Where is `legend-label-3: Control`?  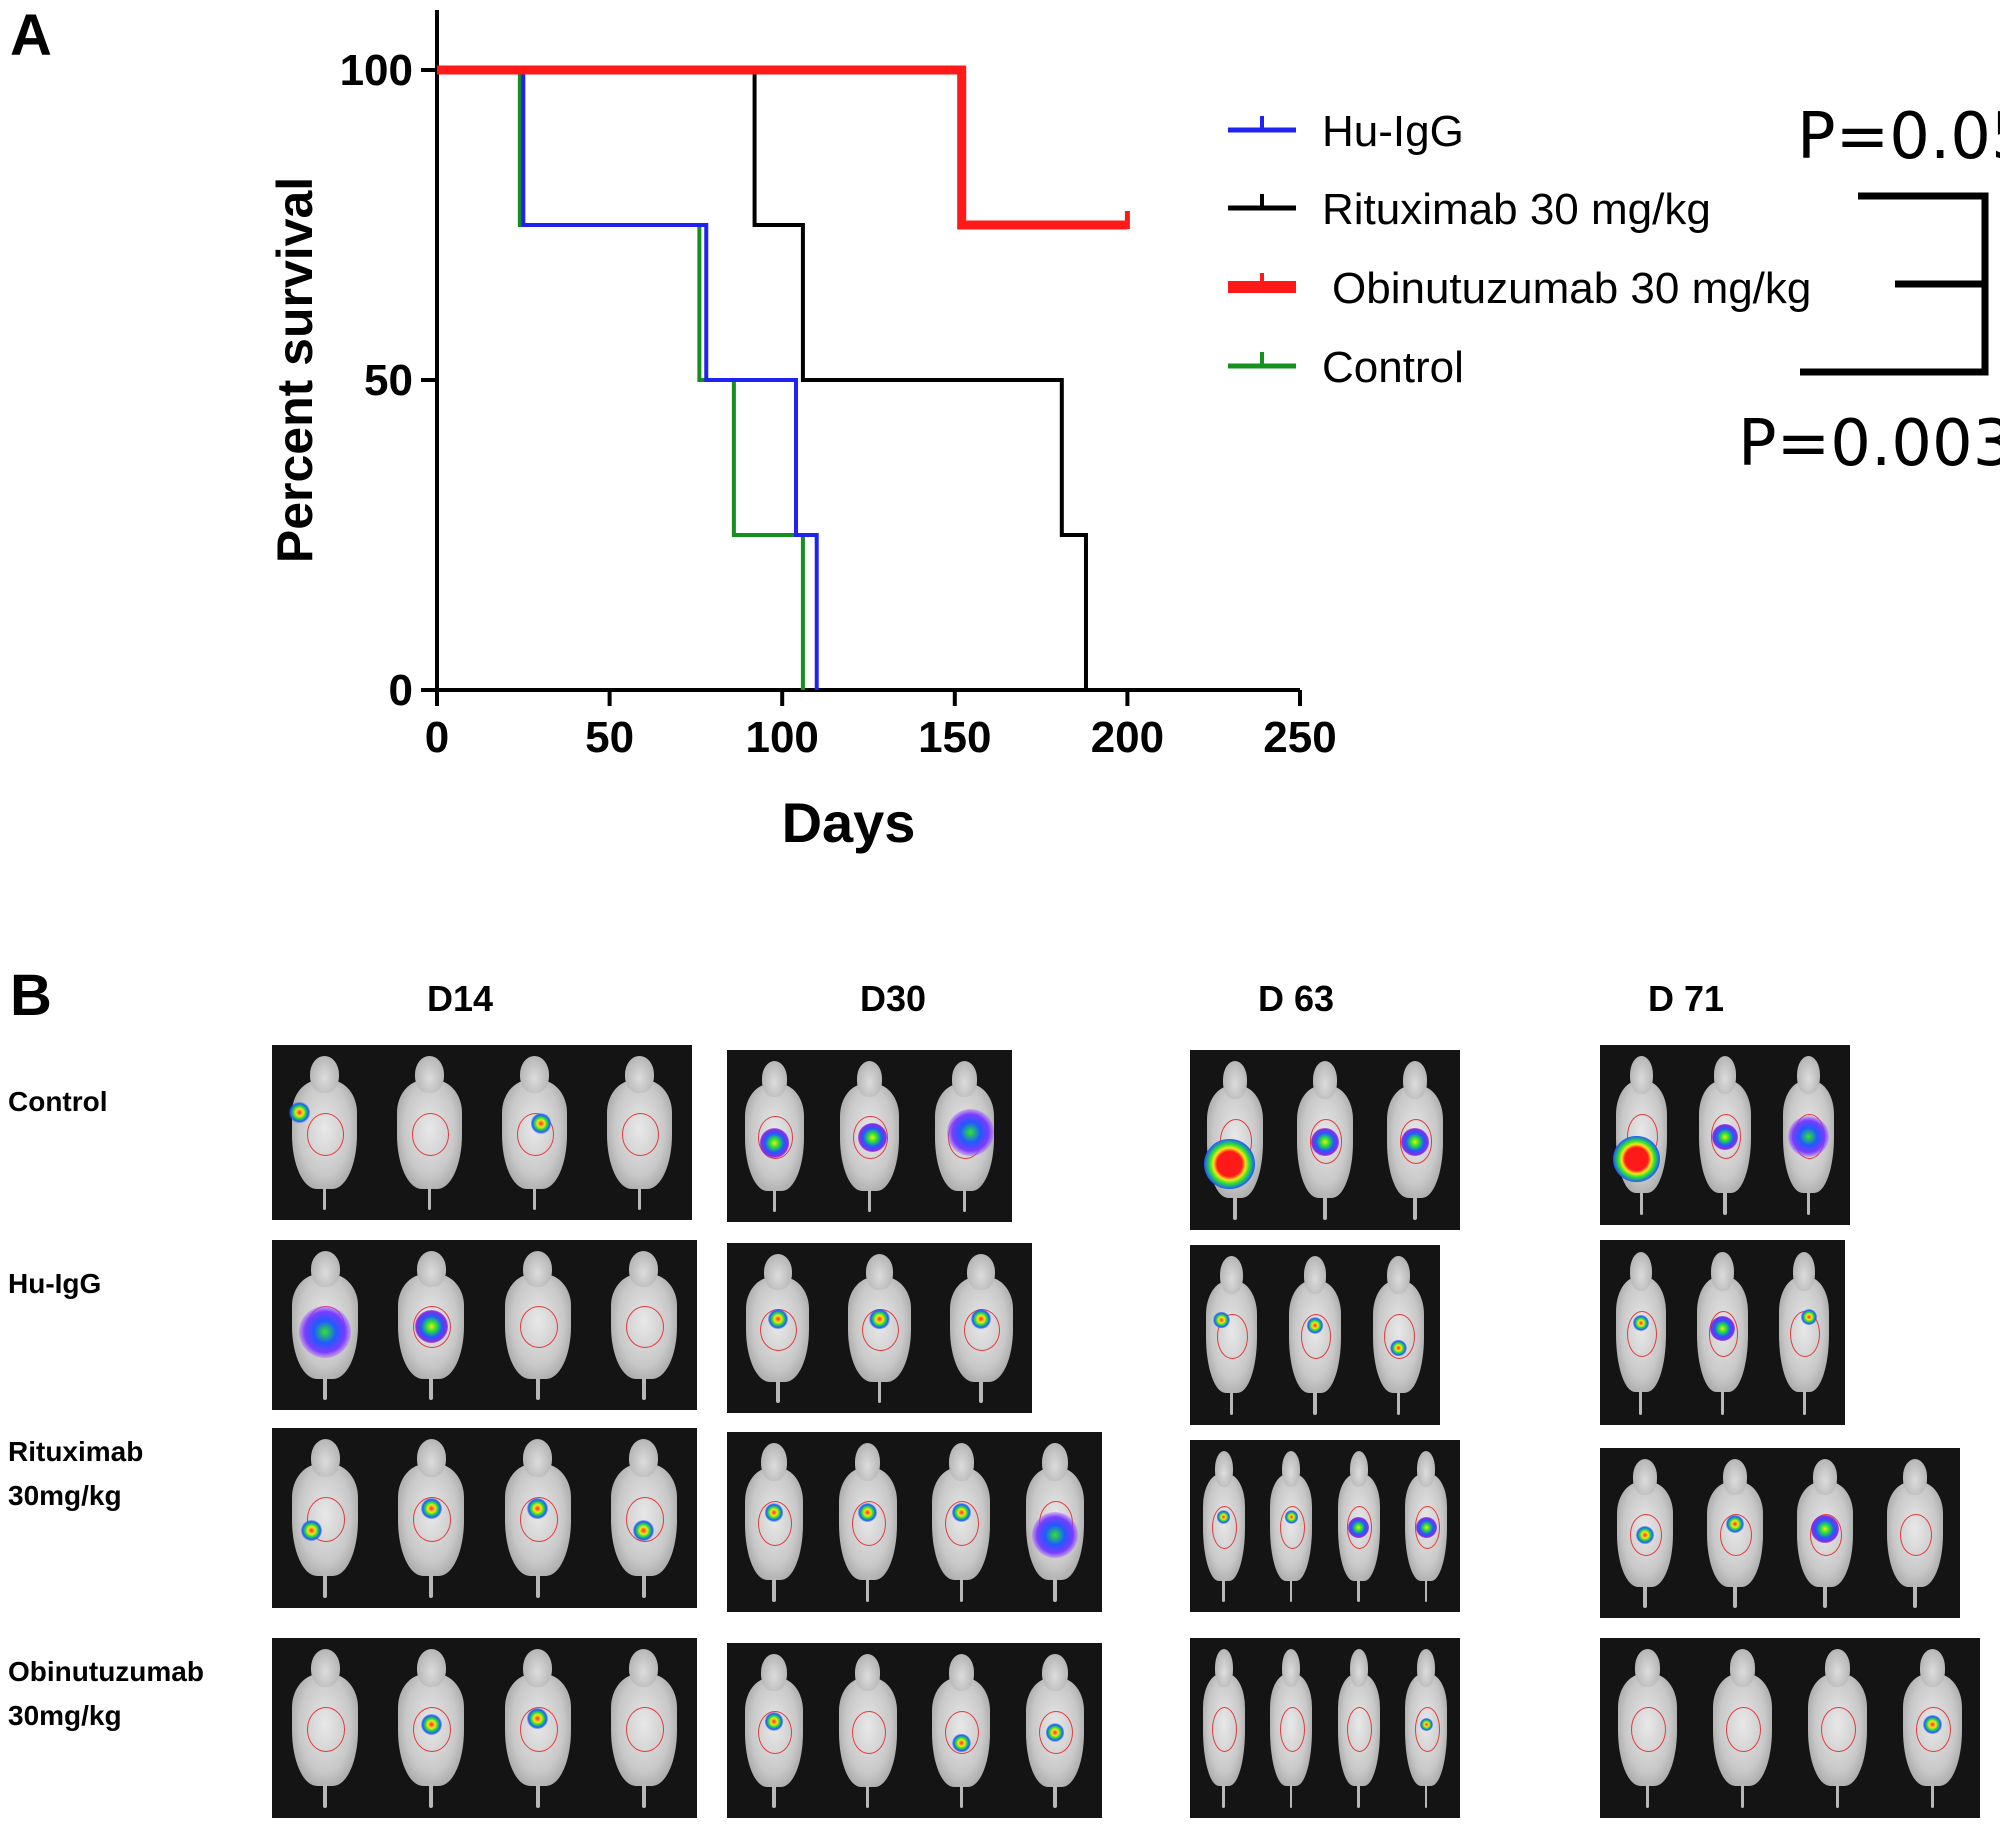 legend-label-3: Control is located at coordinates (1393, 367).